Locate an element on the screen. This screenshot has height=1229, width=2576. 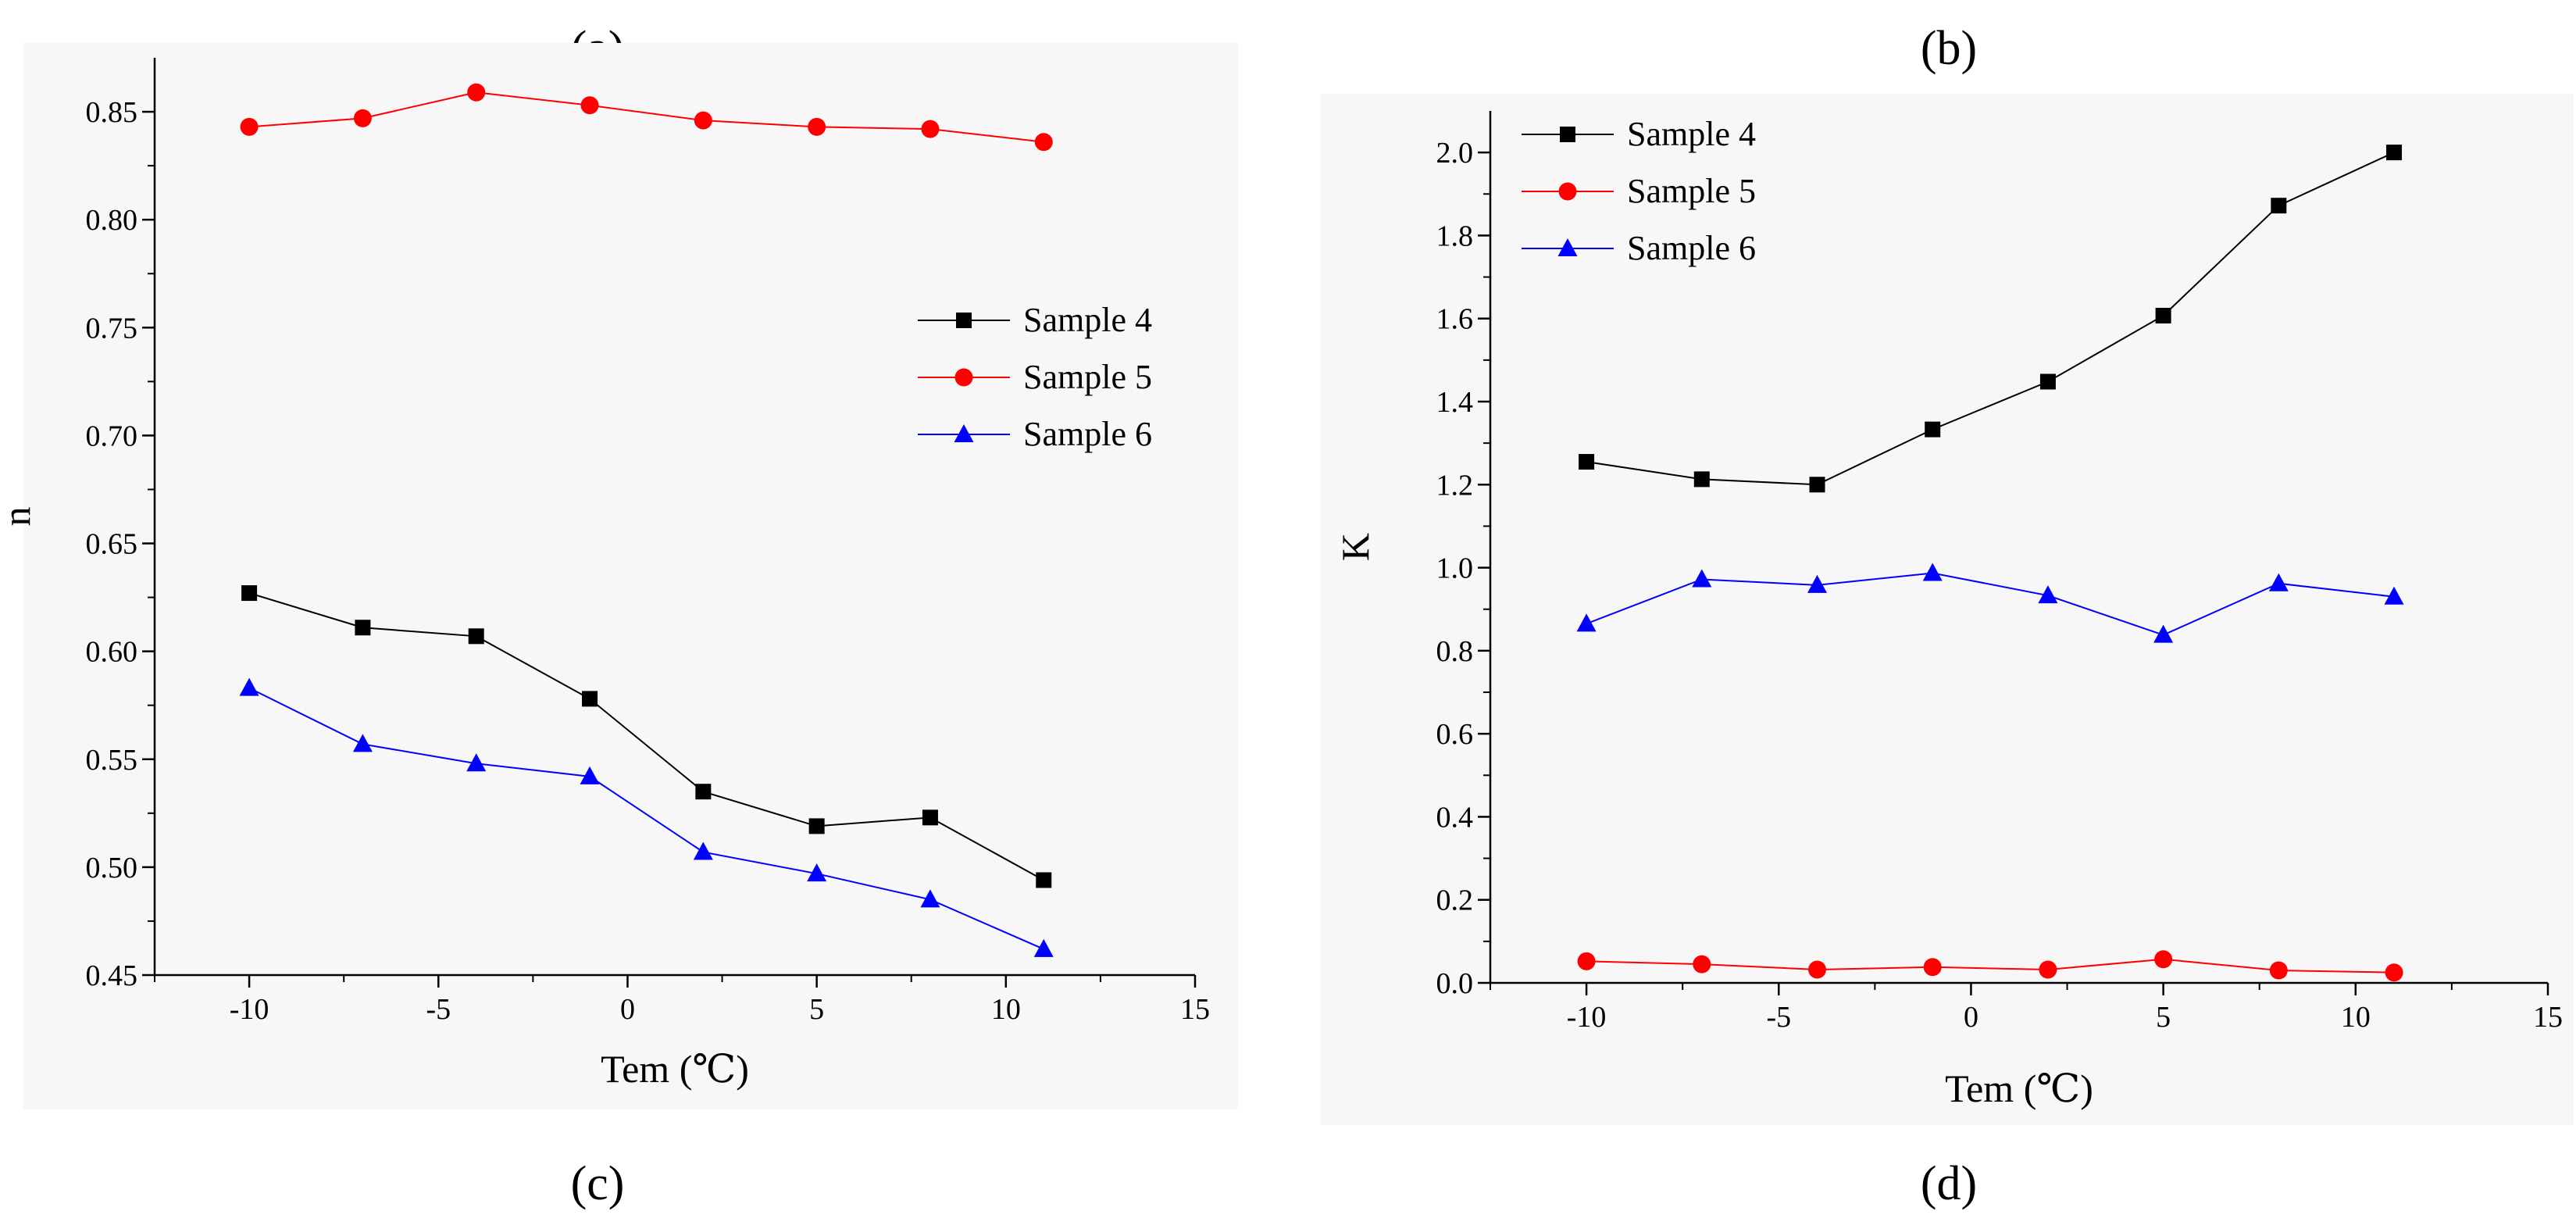
y-tick-label: 0.85 is located at coordinates (112, 112).